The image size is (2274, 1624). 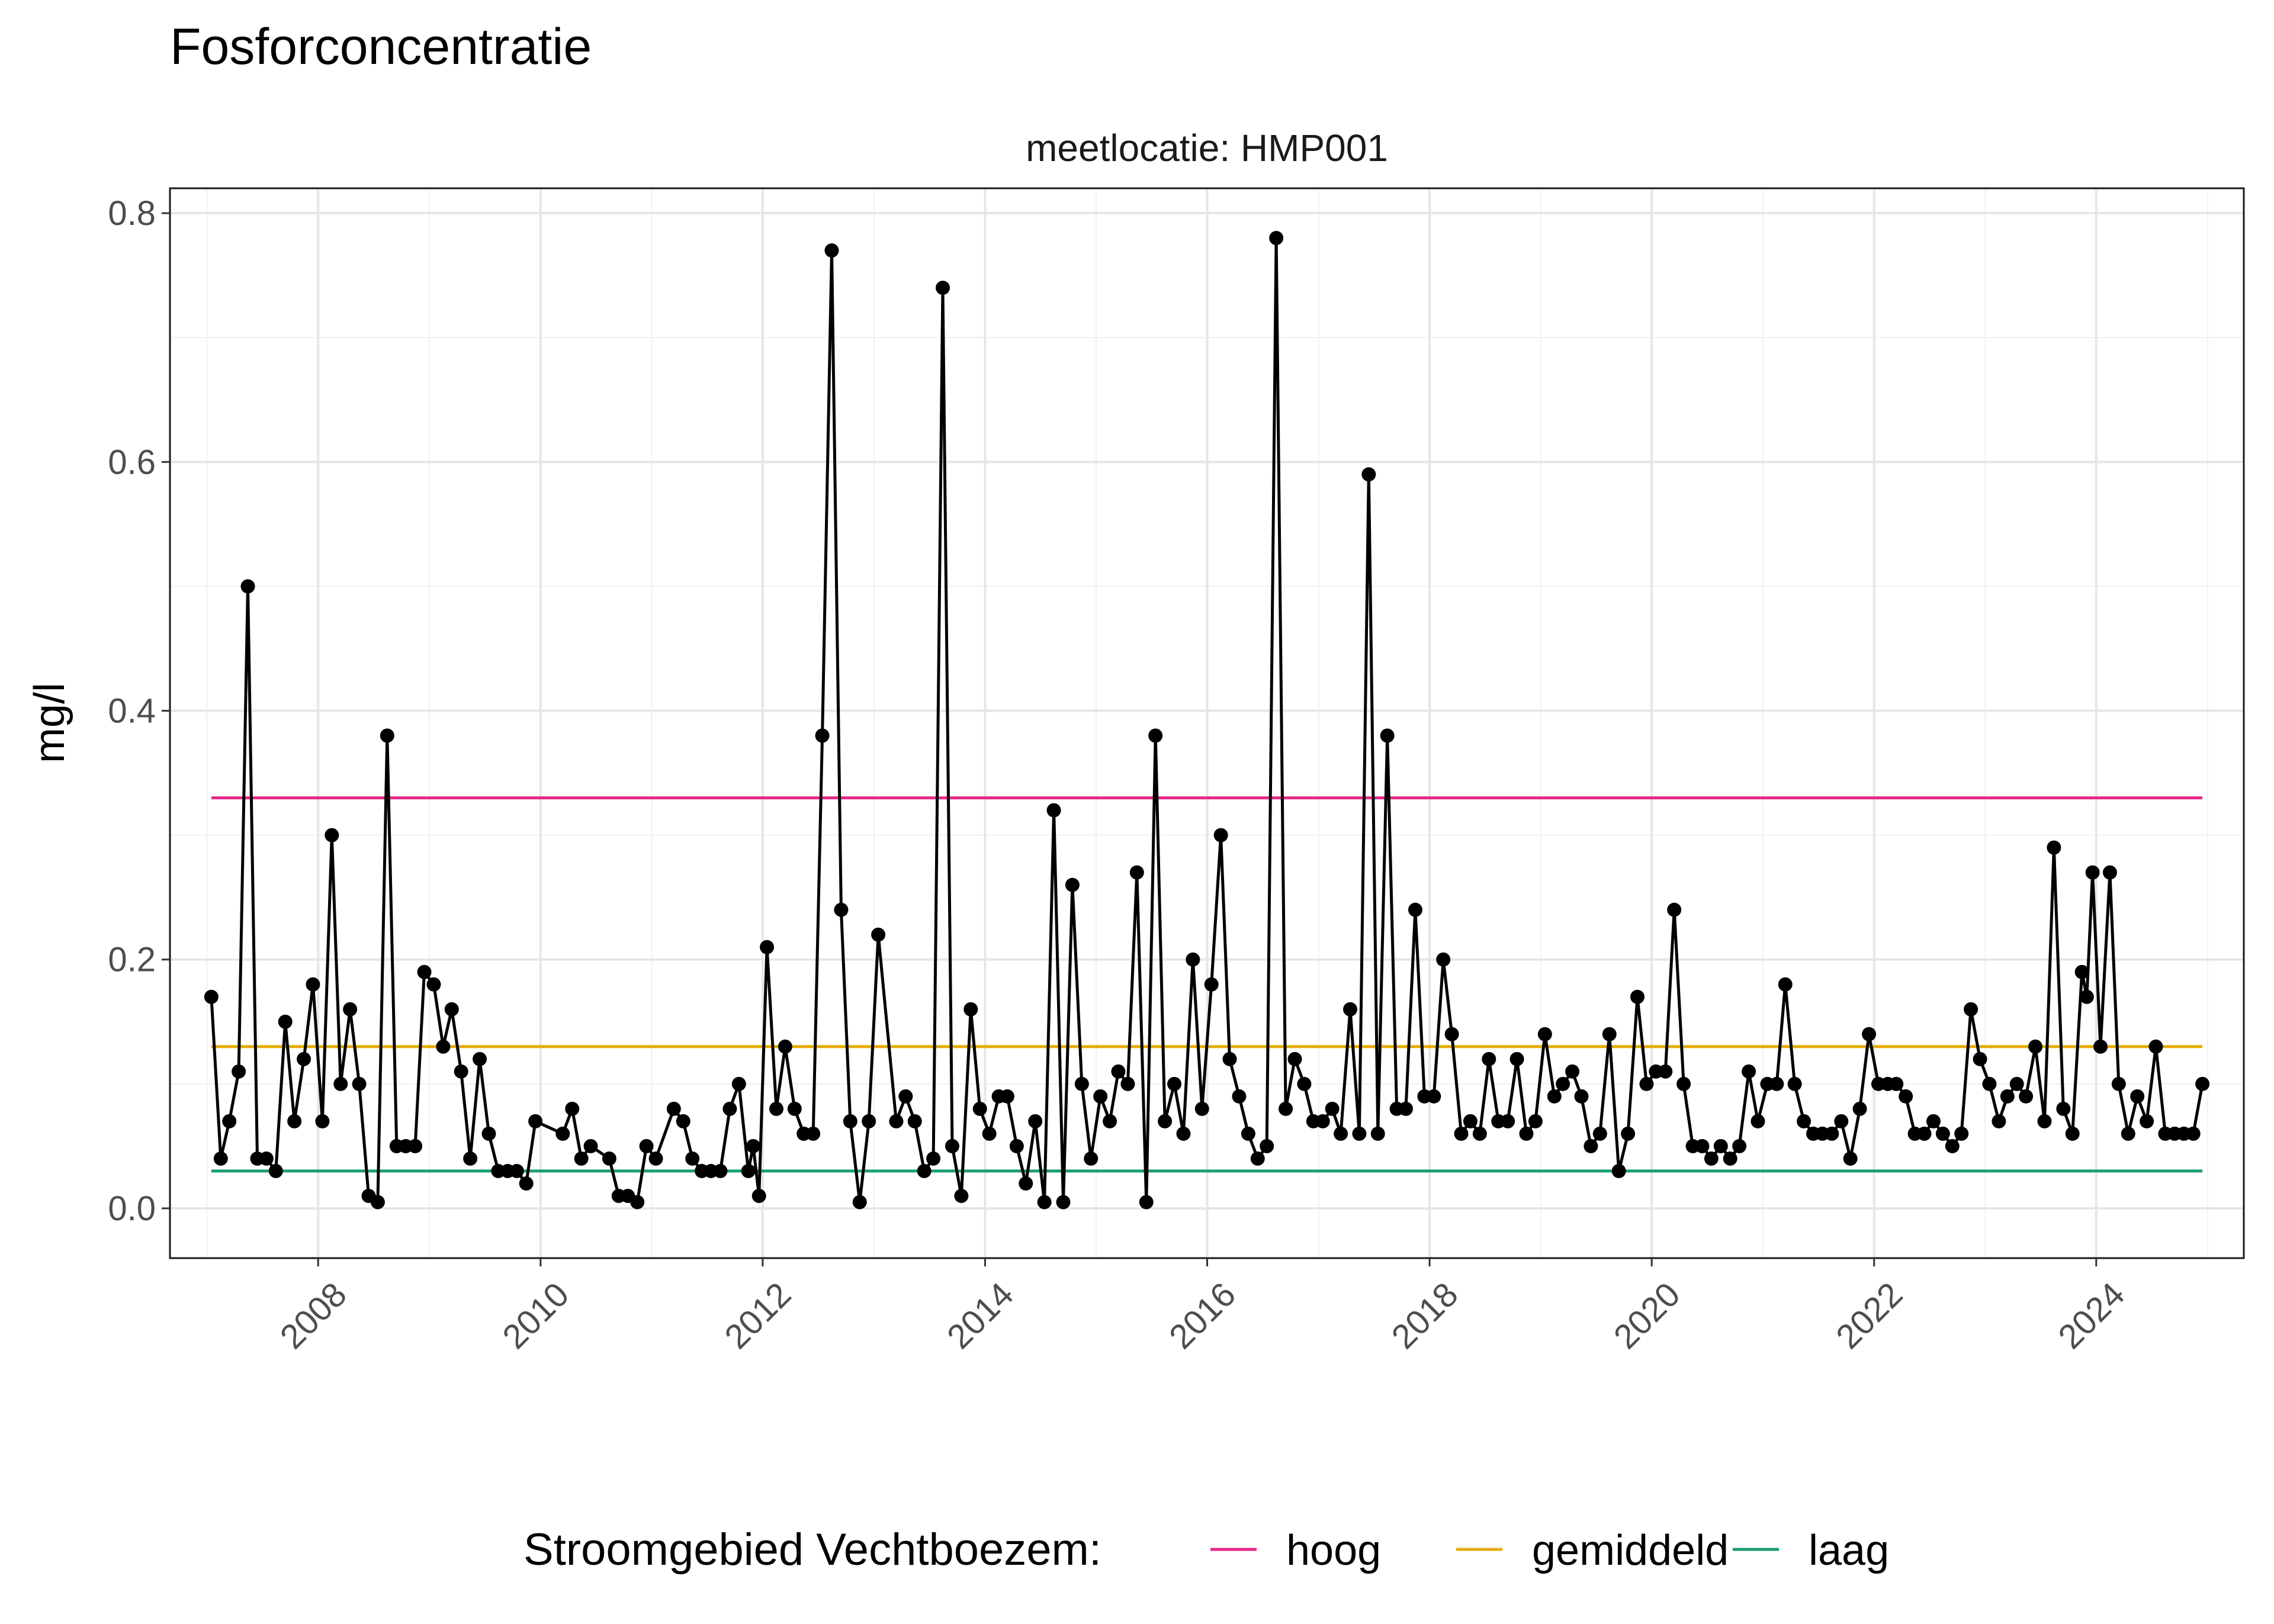 I want to click on x-tick-label: 2022, so click(x=1869, y=1315).